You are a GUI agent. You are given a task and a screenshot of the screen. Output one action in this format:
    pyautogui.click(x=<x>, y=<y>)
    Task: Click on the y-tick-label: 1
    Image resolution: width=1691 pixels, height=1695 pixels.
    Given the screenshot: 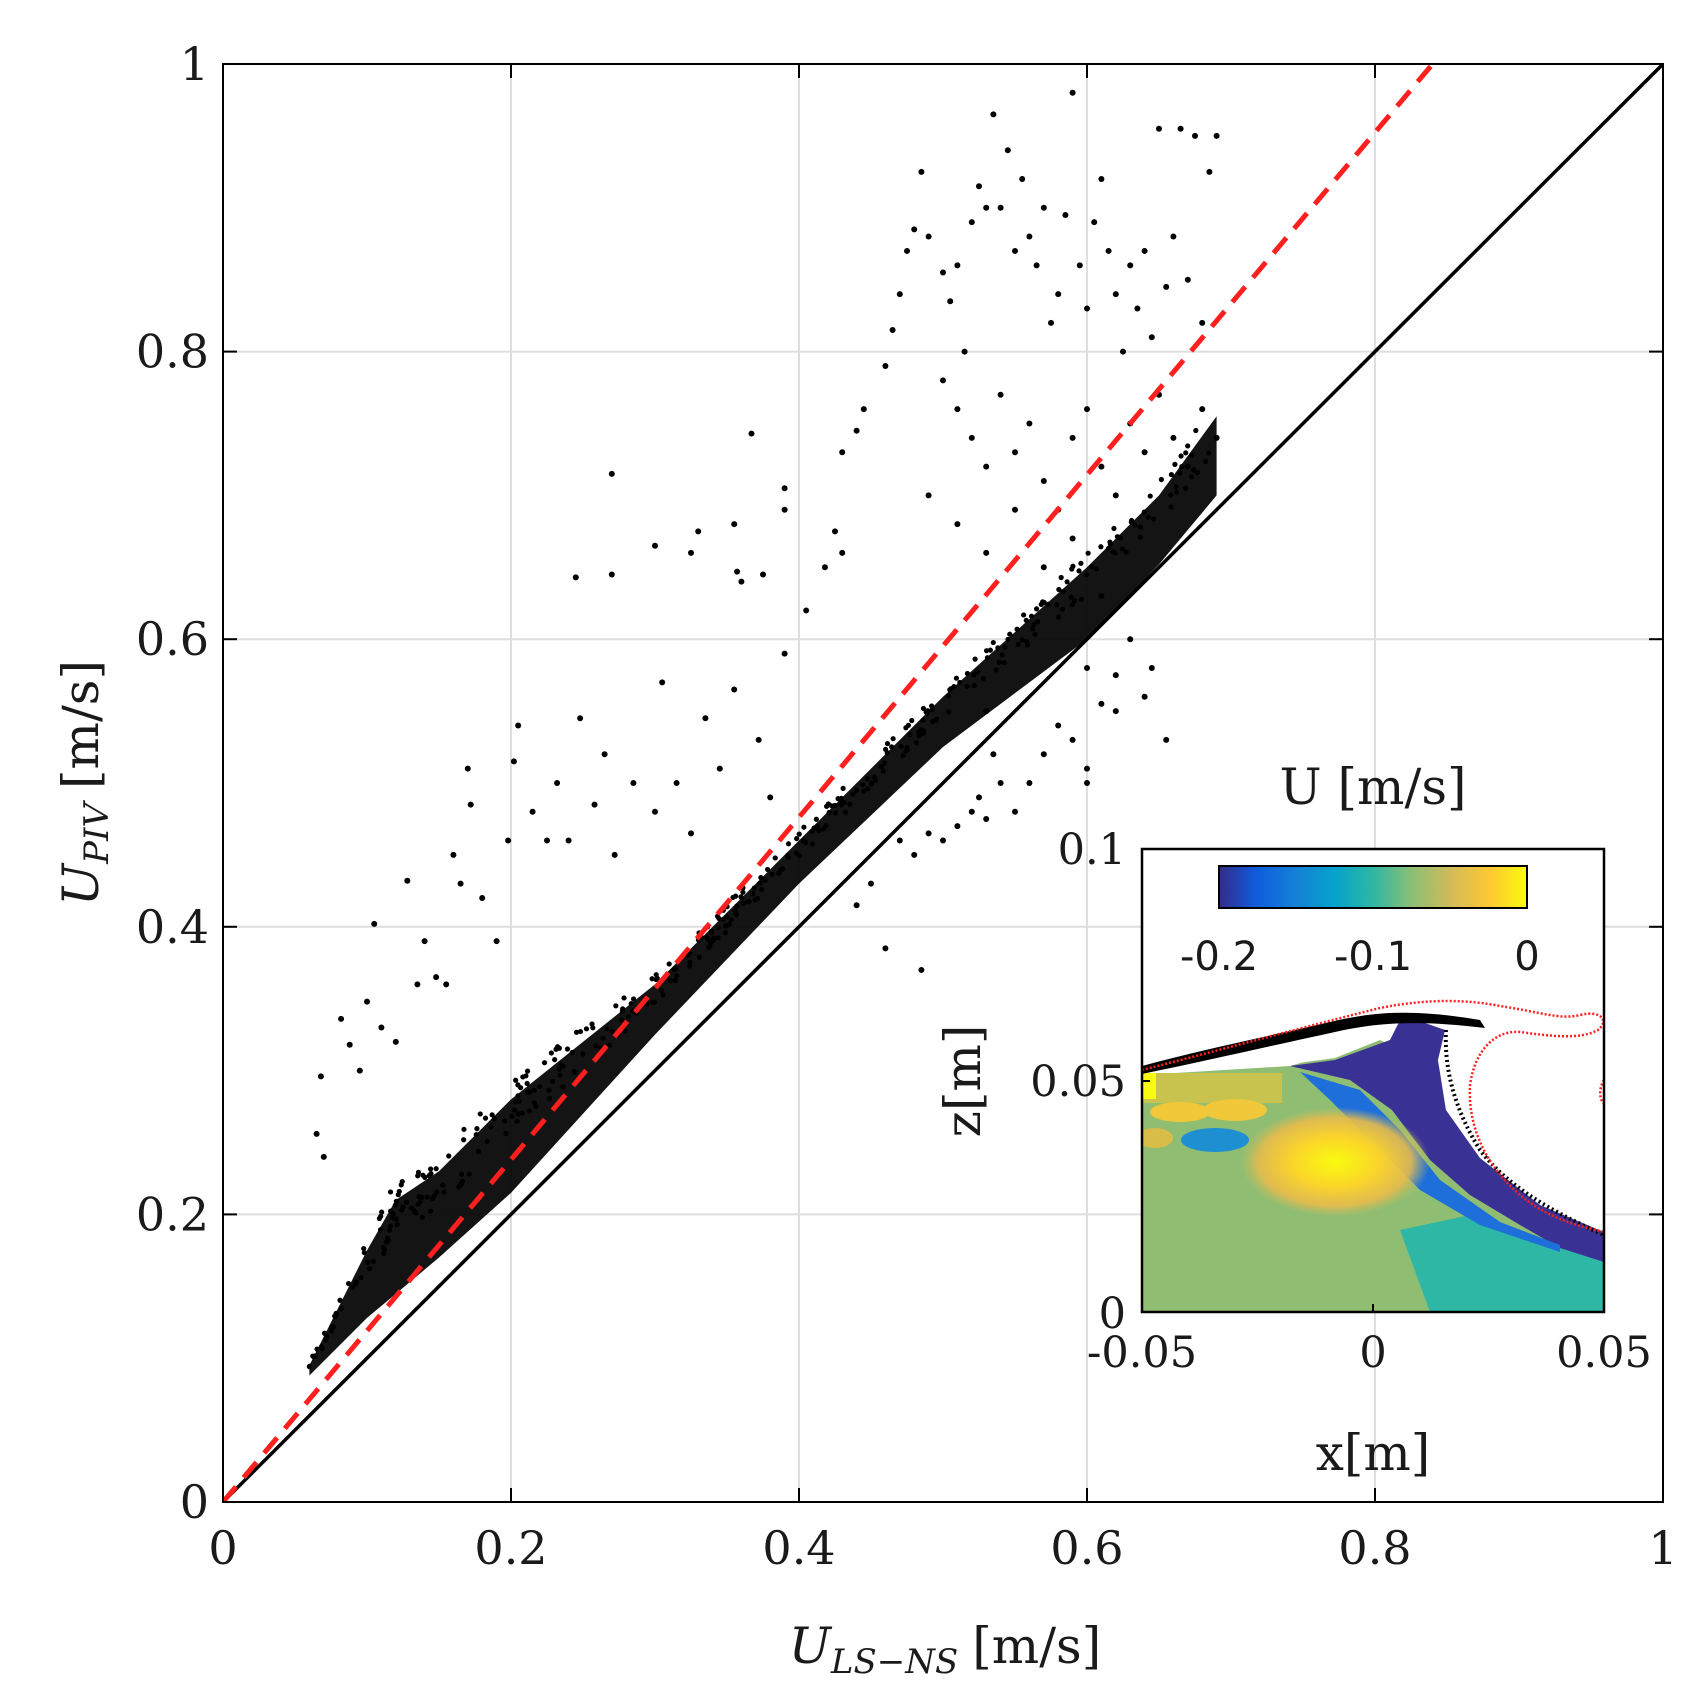 What is the action you would take?
    pyautogui.click(x=194, y=64)
    